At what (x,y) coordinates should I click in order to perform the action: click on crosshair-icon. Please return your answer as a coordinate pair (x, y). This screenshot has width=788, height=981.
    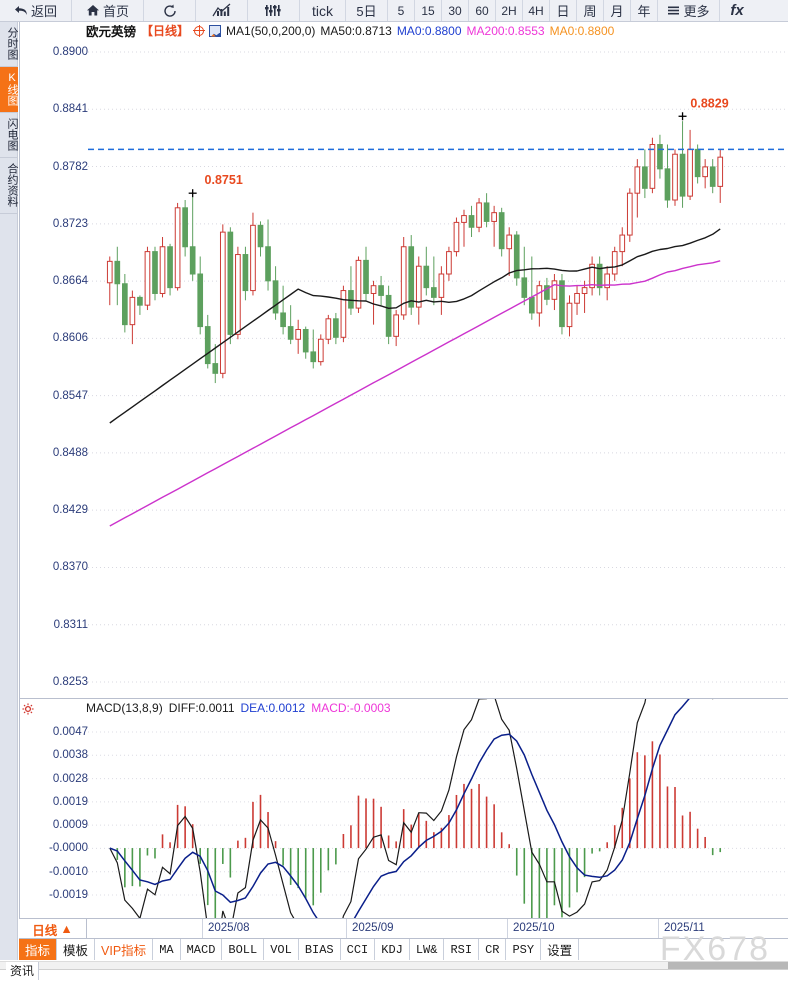
    Looking at the image, I should click on (199, 30).